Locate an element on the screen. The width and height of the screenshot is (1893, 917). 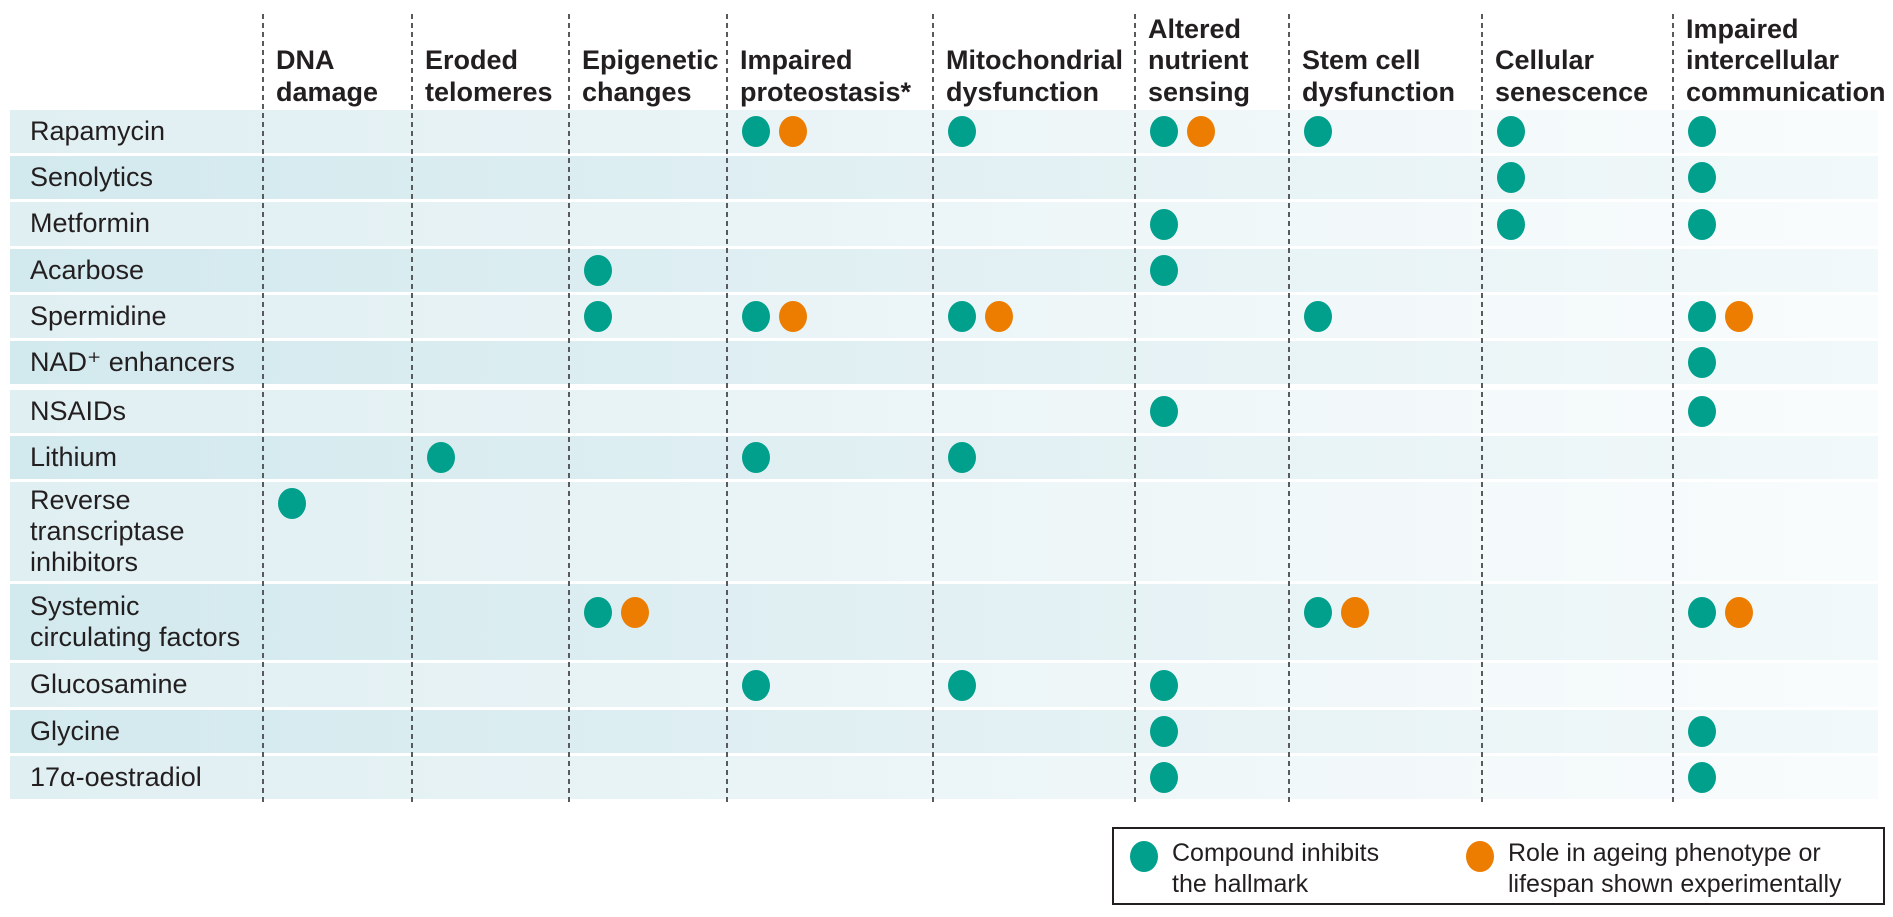
column-header-8: Cellular senescence is located at coordinates (1572, 76).